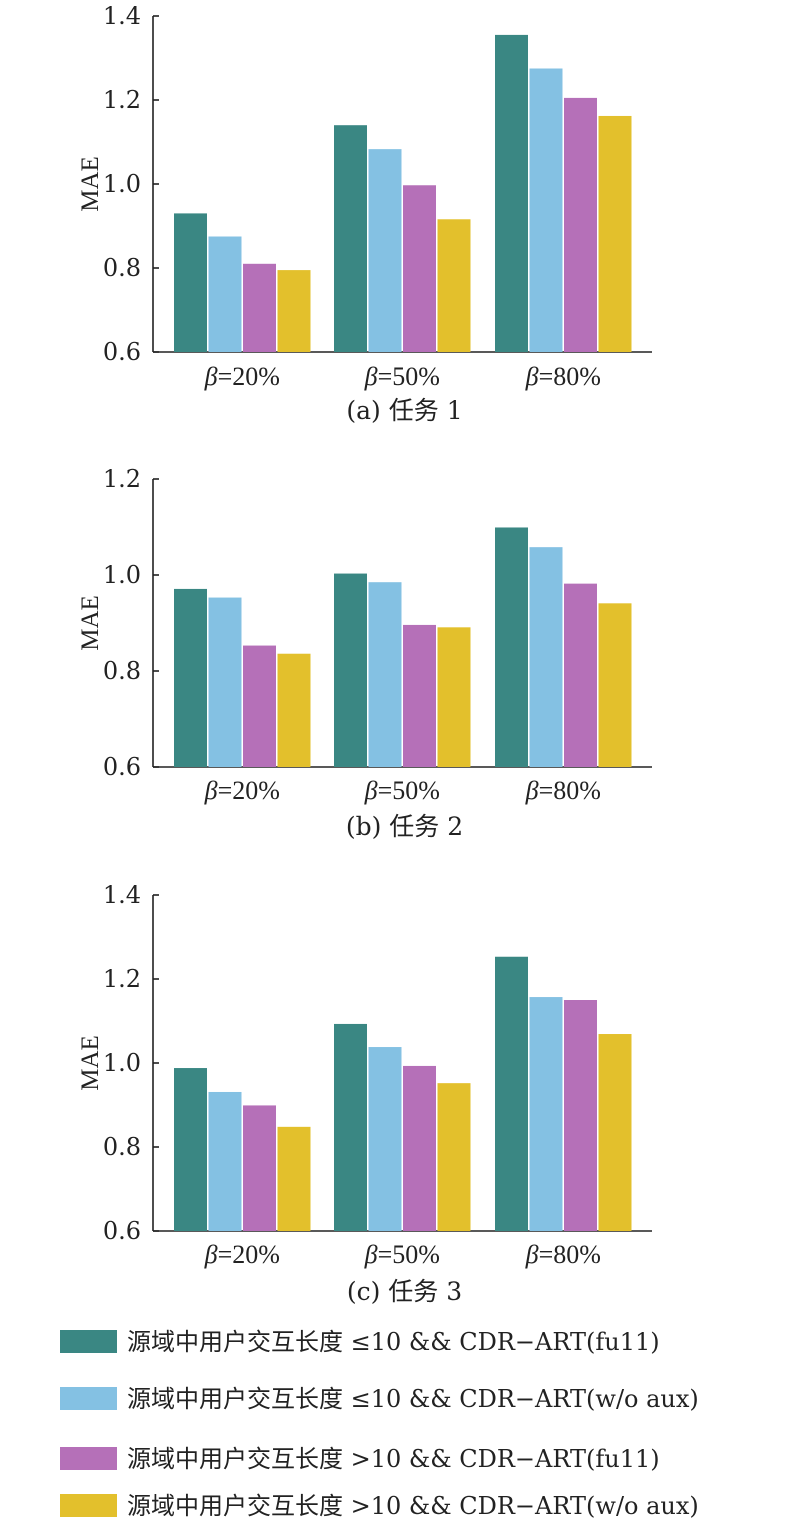 This screenshot has height=1522, width=800. Describe the element at coordinates (404, 1291) in the screenshot. I see `panel-caption: (c) 任务 3` at that location.